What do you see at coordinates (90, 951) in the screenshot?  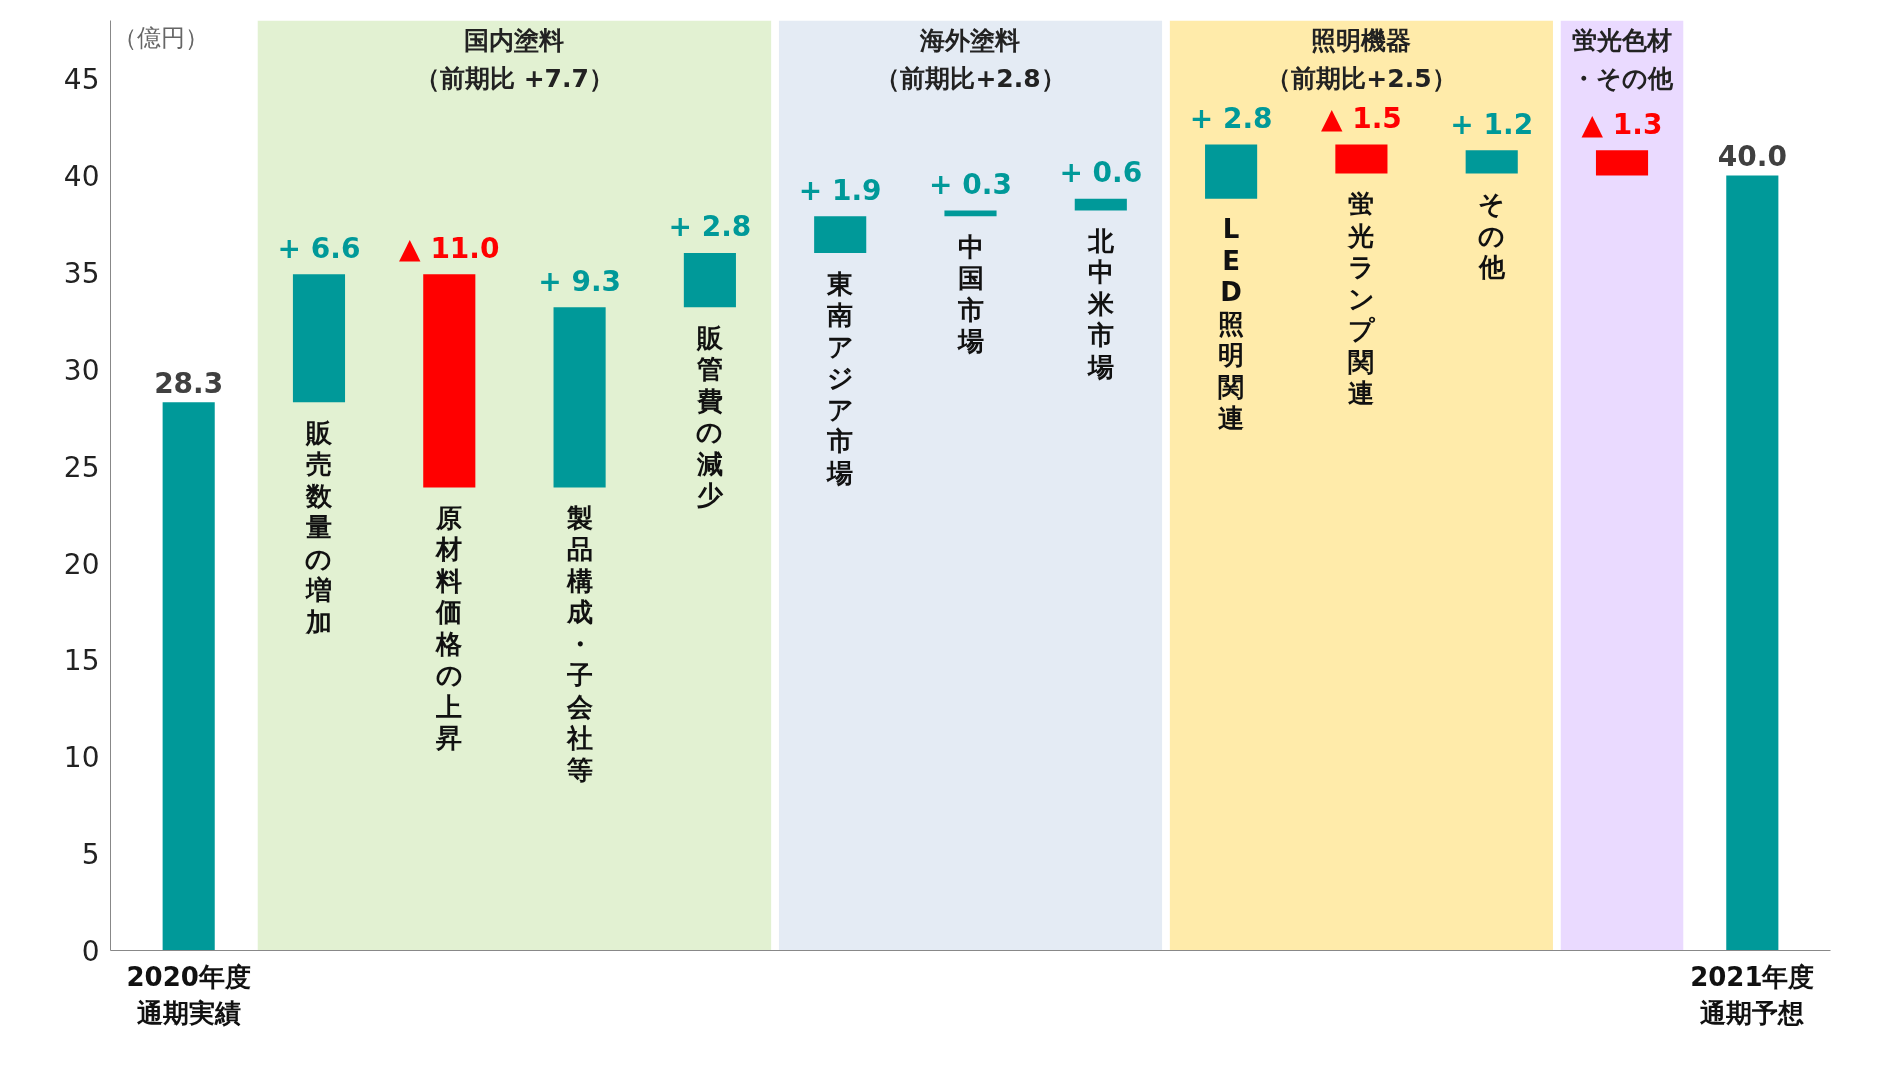 I see `y-tick-label: 0` at bounding box center [90, 951].